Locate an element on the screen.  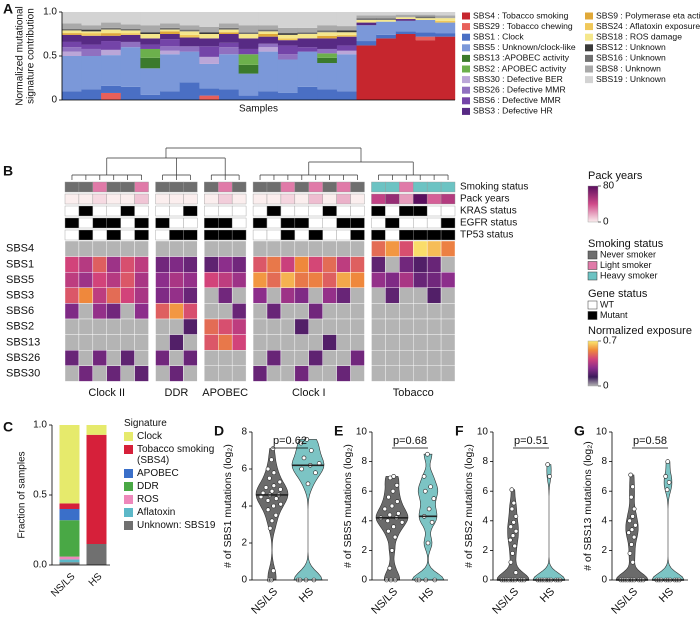
legend-label: SBS12 : Unknown is located at coordinates (631, 47).